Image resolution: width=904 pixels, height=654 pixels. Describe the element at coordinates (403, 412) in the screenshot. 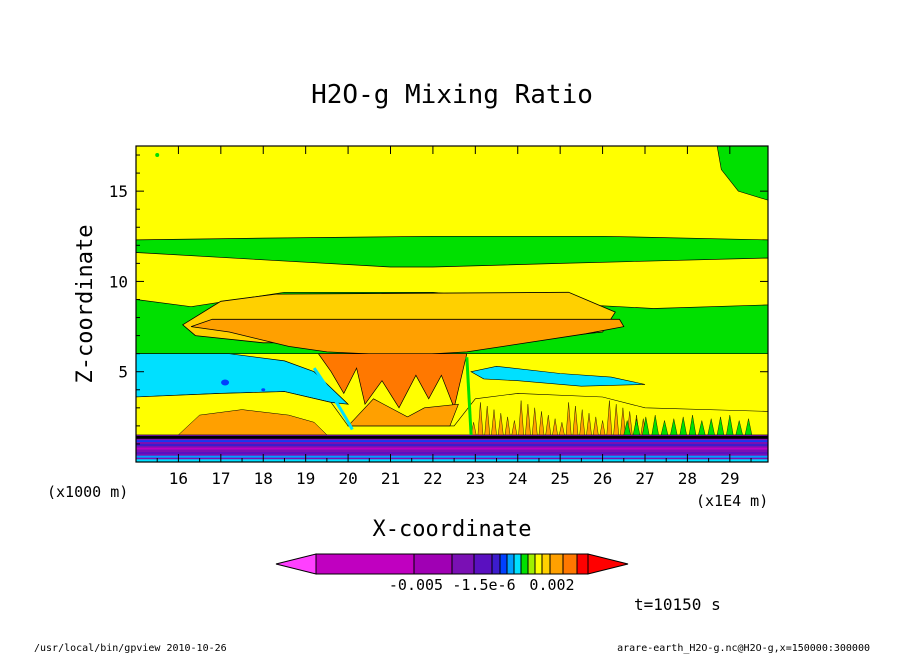

I see `layer-core-base` at that location.